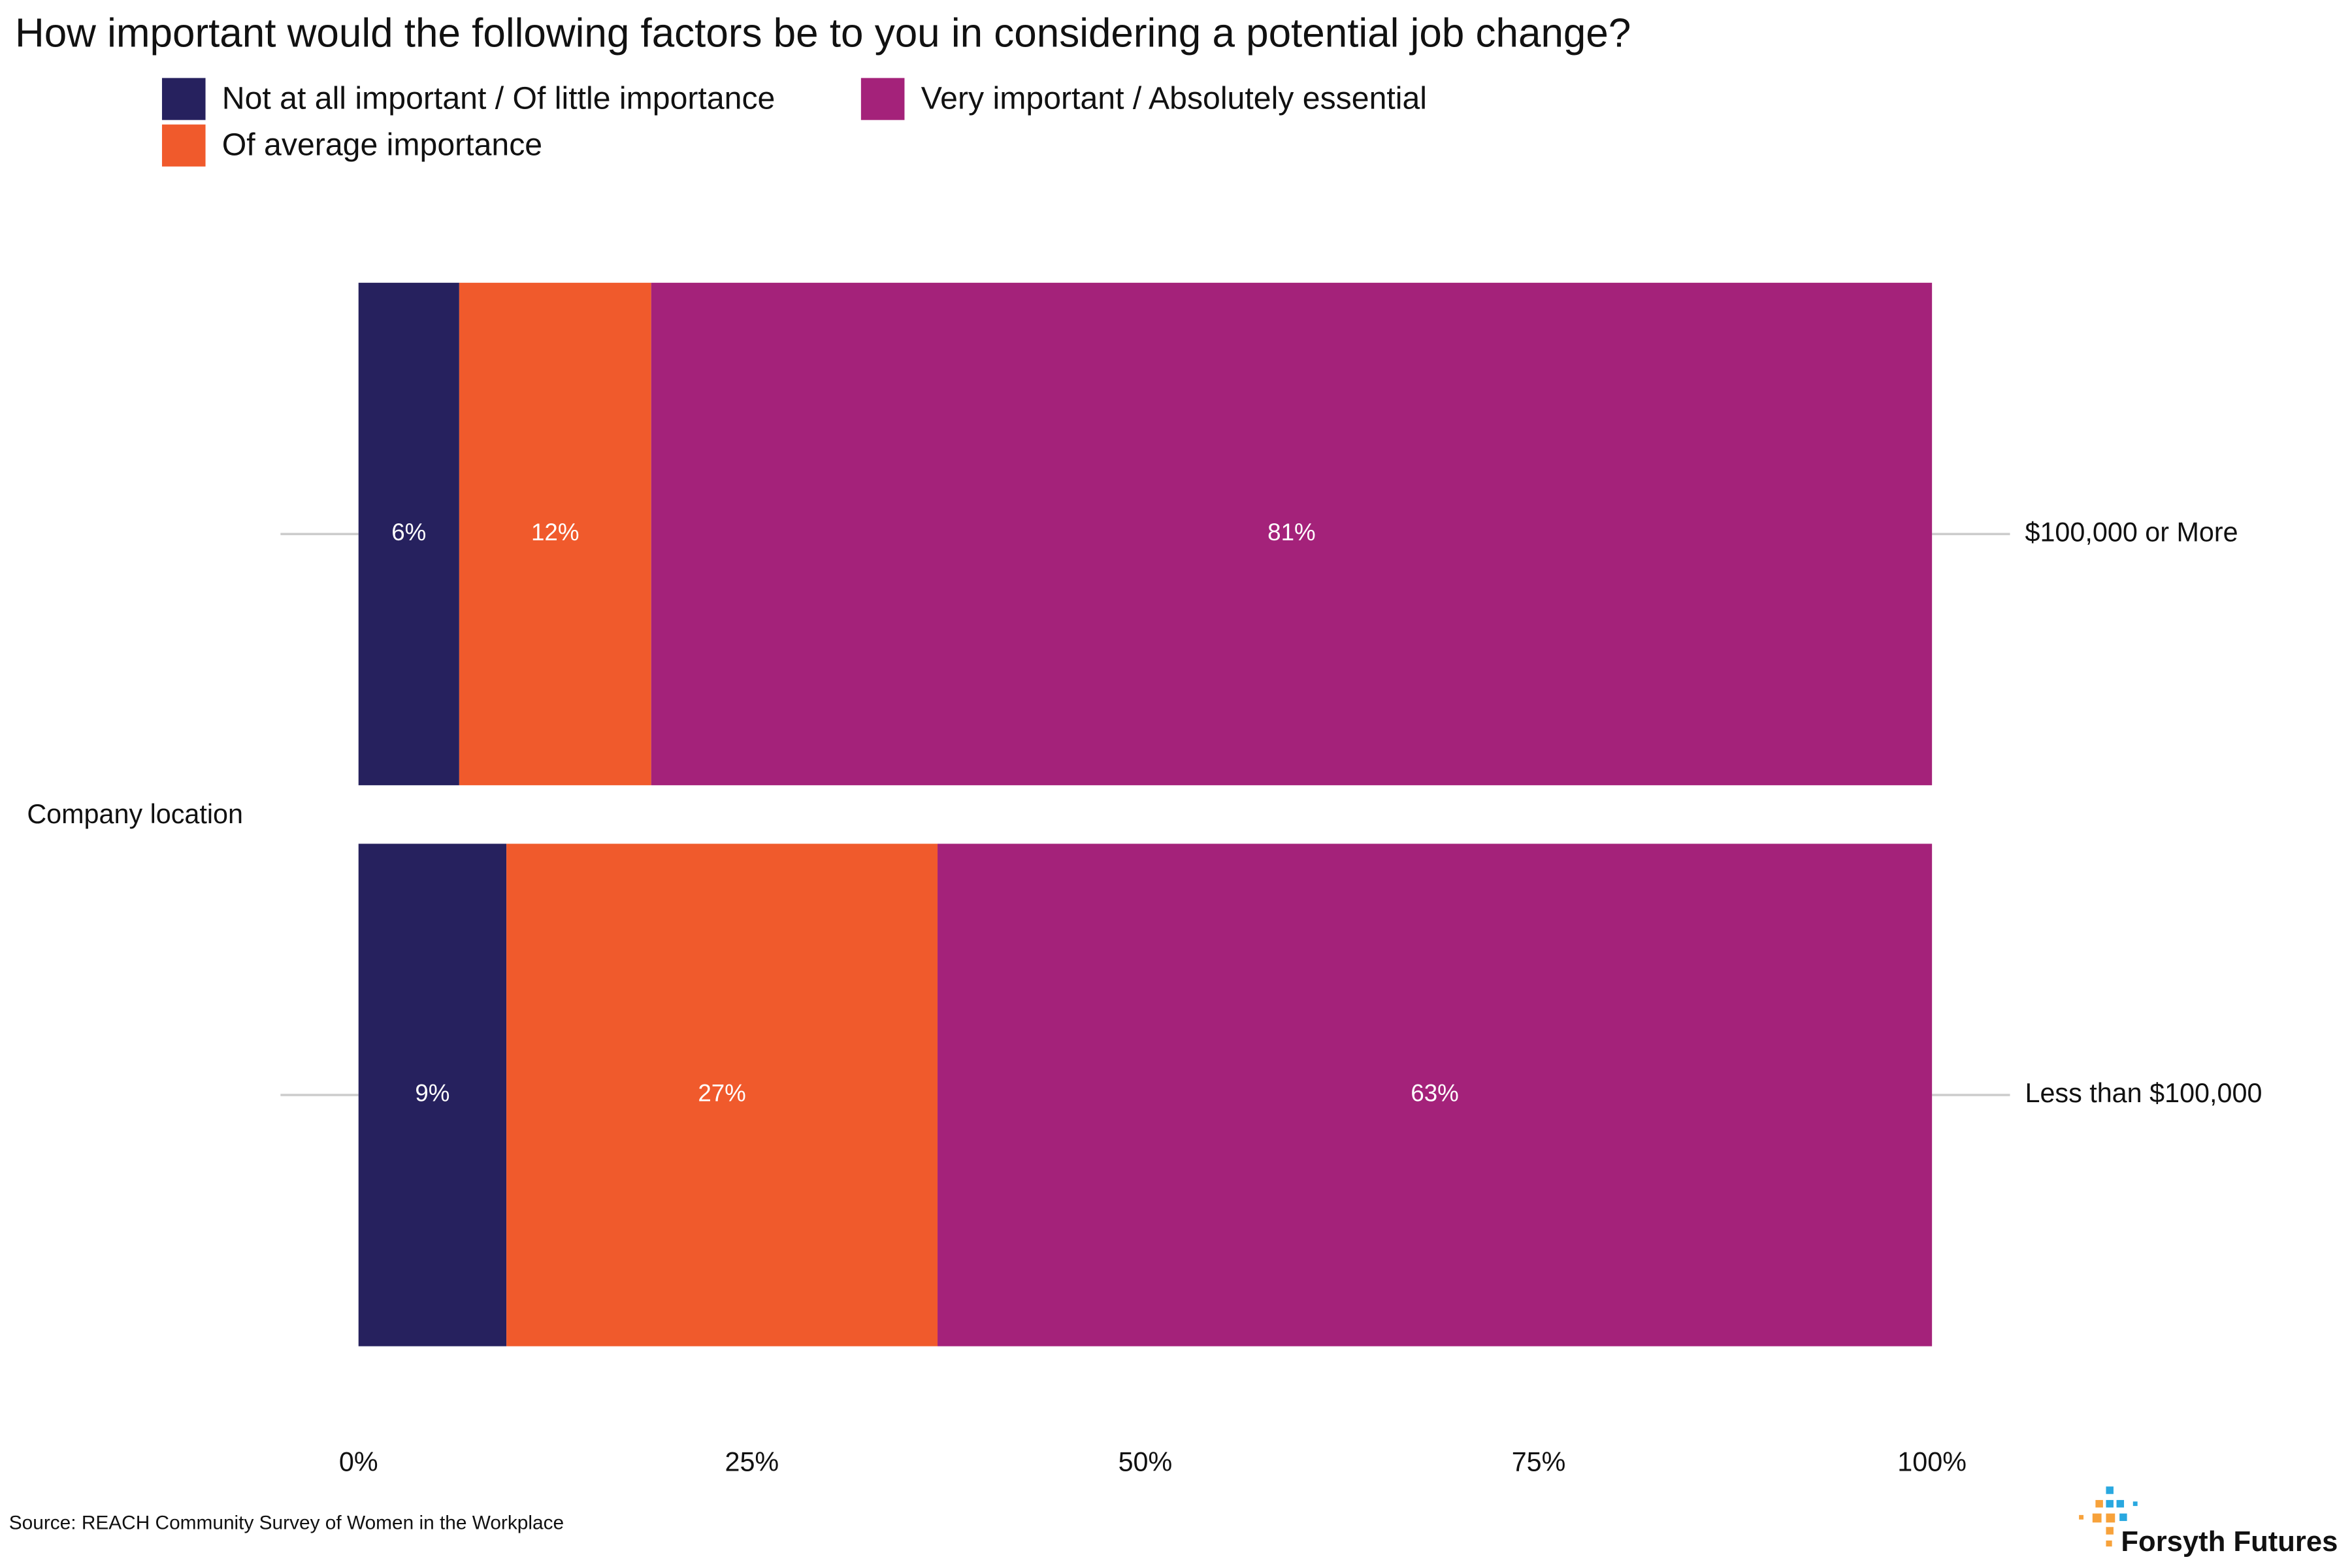 Image resolution: width=2352 pixels, height=1568 pixels. I want to click on x-tick-label: 100%, so click(1932, 1462).